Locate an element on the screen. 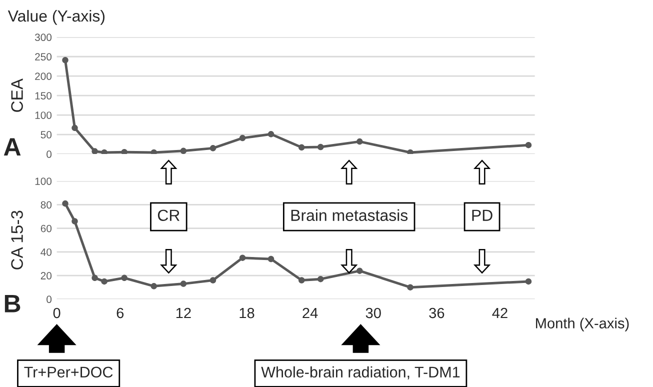 Image resolution: width=653 pixels, height=387 pixels. x-tick-label: 36 is located at coordinates (436, 313).